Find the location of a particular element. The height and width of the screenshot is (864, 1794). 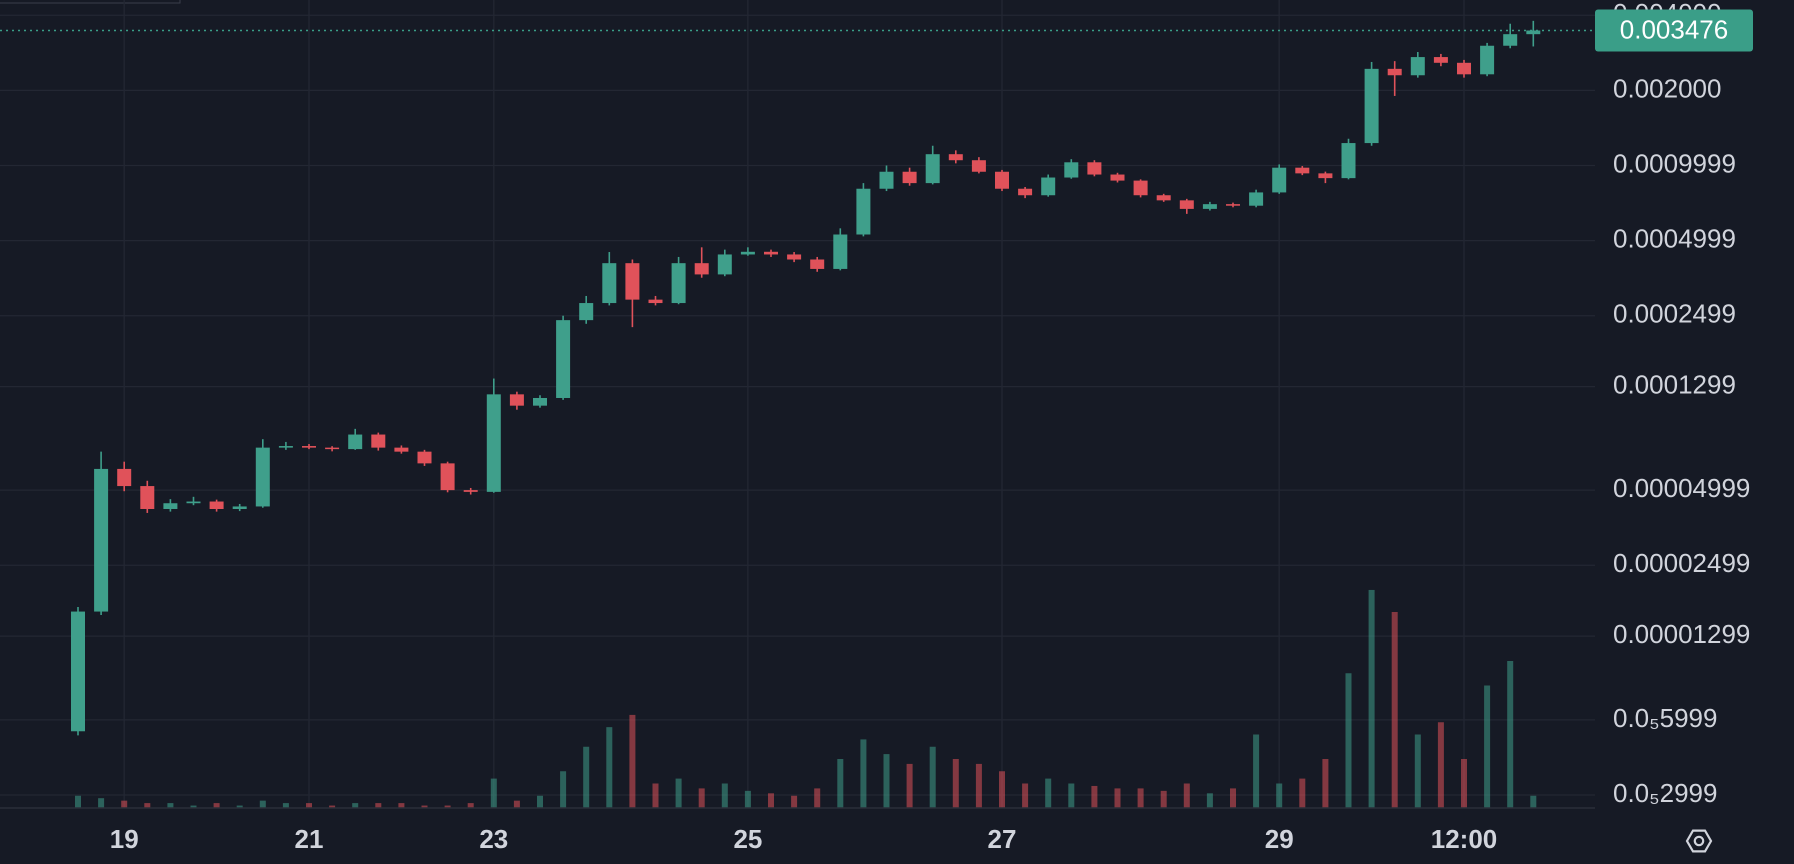

y-tick-label: 0.0002499 is located at coordinates (1674, 314).